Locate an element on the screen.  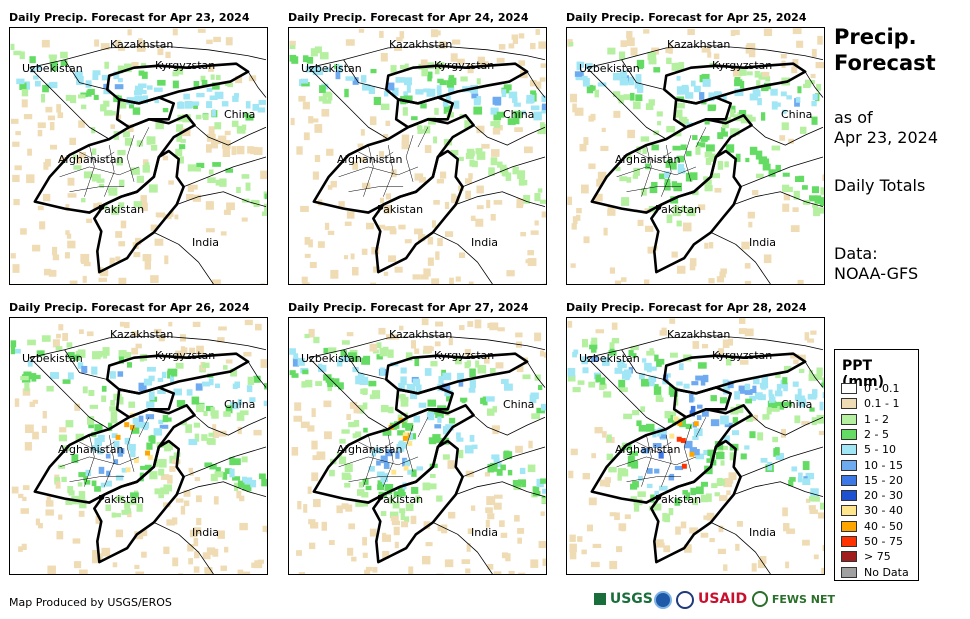
as-of-label: as of is located at coordinates (853, 117).